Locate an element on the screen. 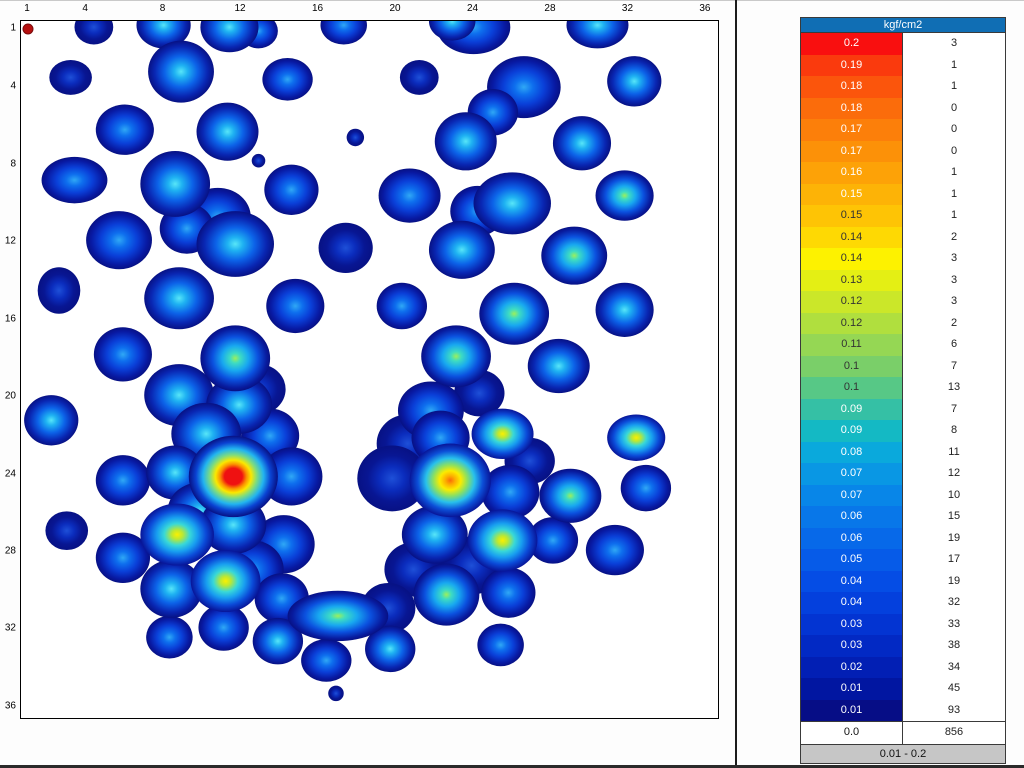  legend-count-cell: 38 is located at coordinates (954, 646).